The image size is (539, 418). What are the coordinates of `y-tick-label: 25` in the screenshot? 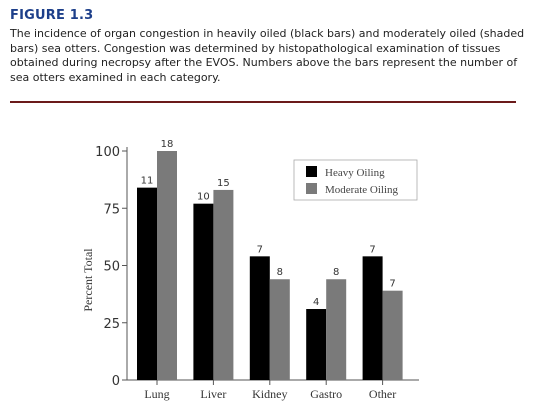 It's located at (111, 324).